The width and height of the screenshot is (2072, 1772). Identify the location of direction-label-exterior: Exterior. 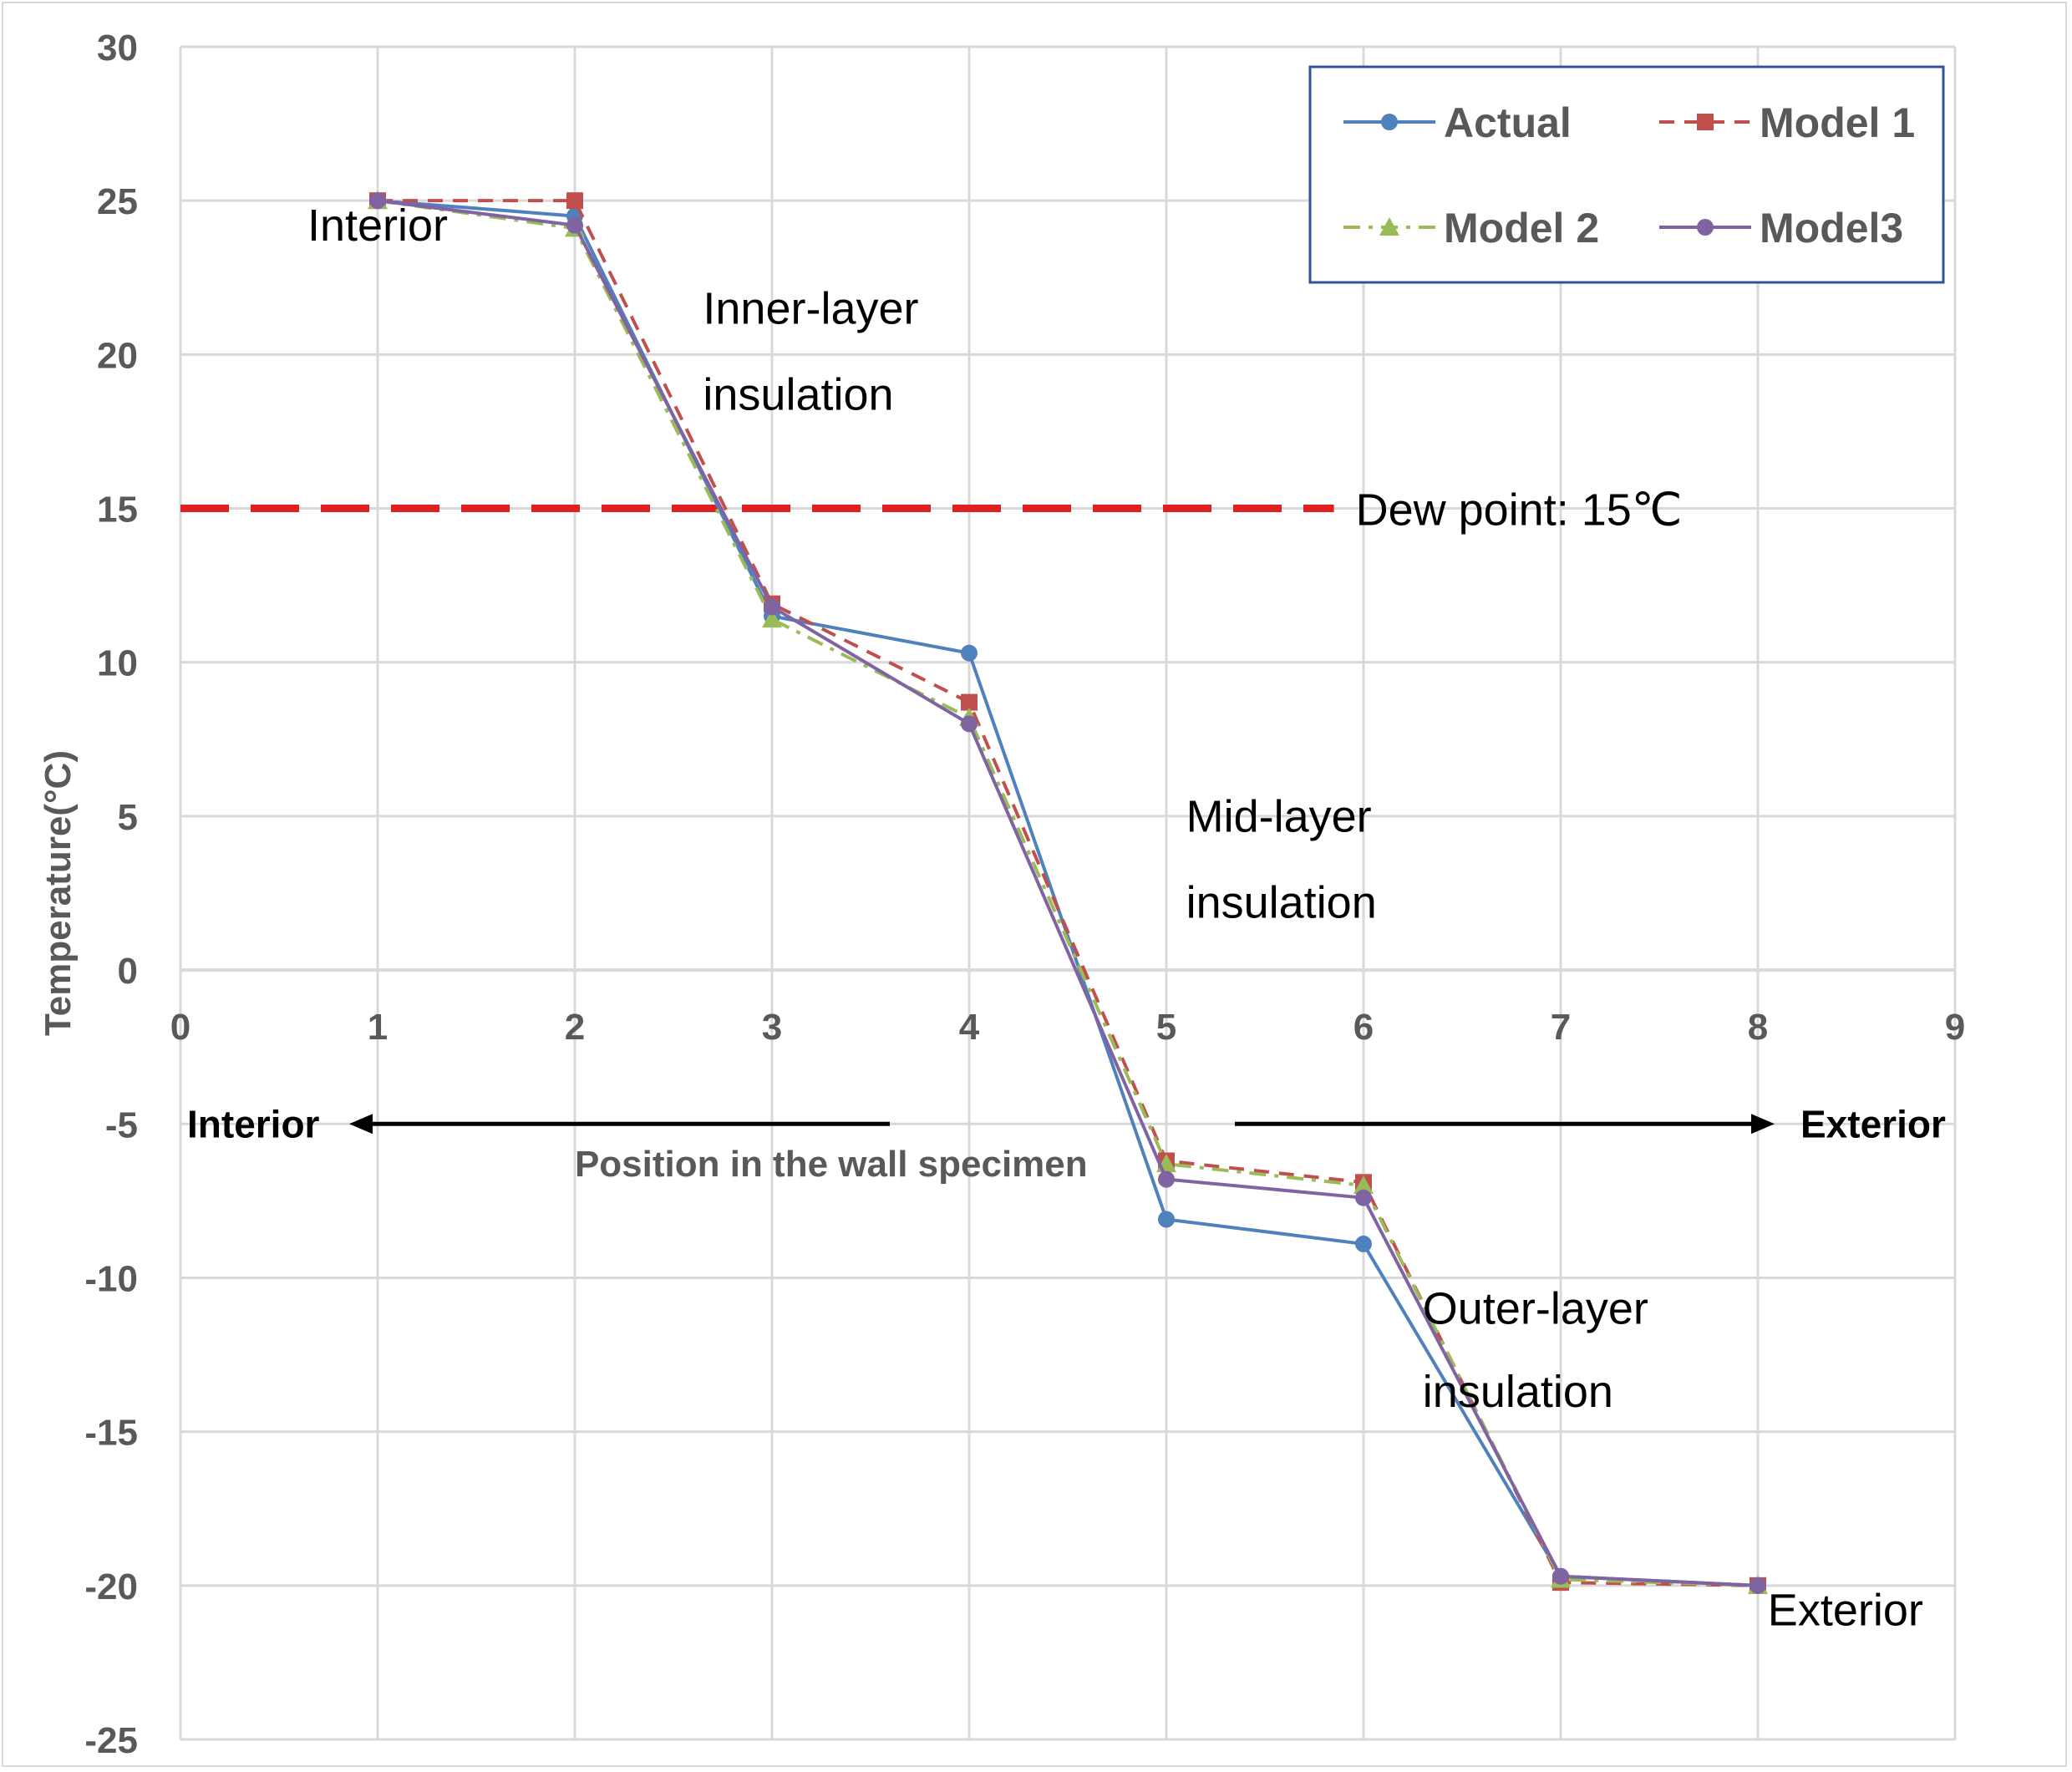
(1873, 1123).